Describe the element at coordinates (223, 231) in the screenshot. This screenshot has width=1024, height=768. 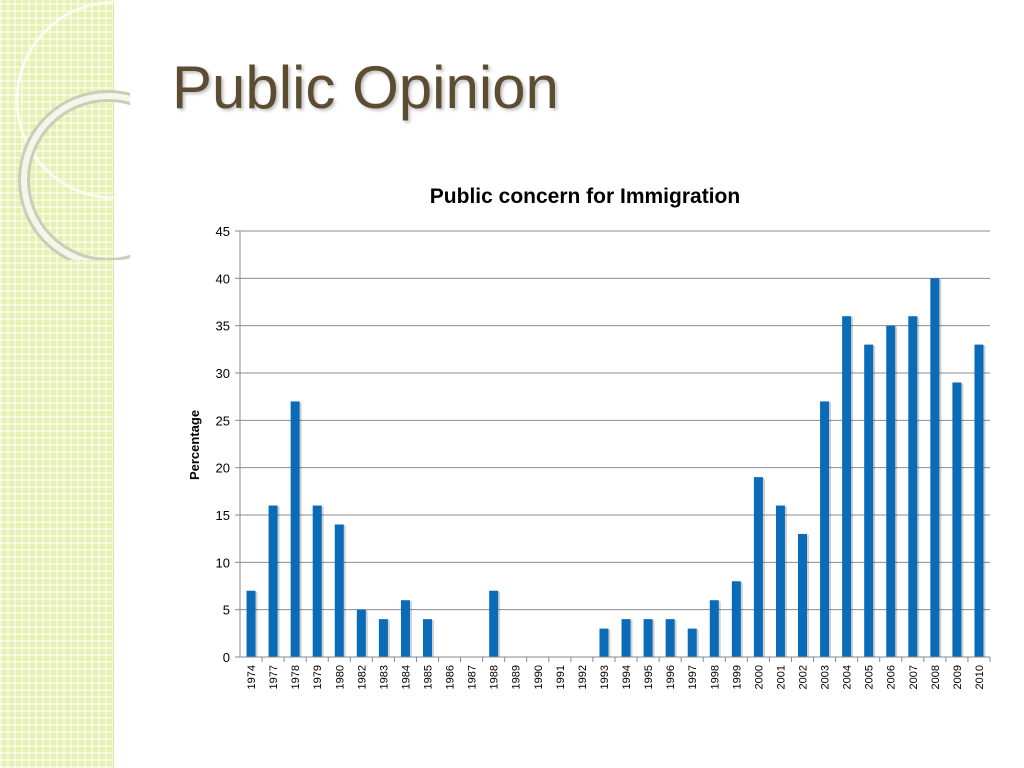
I see `y-tick-label: 45` at that location.